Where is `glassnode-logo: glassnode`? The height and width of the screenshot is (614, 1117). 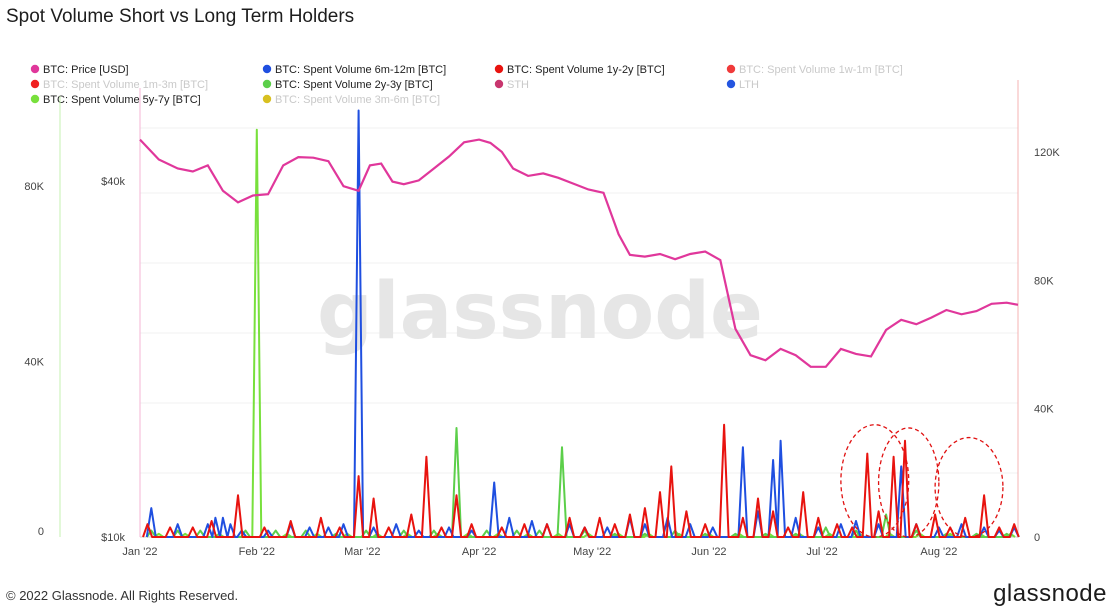
glassnode-logo: glassnode is located at coordinates (1050, 593).